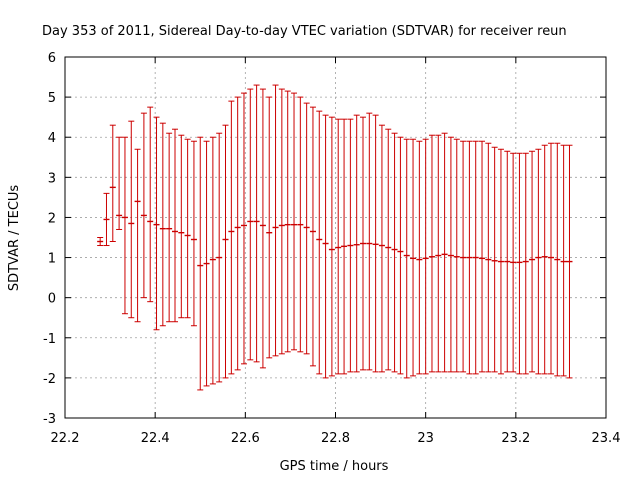 This screenshot has height=480, width=640. What do you see at coordinates (334, 466) in the screenshot?
I see `x-axis-label: GPS time / hours` at bounding box center [334, 466].